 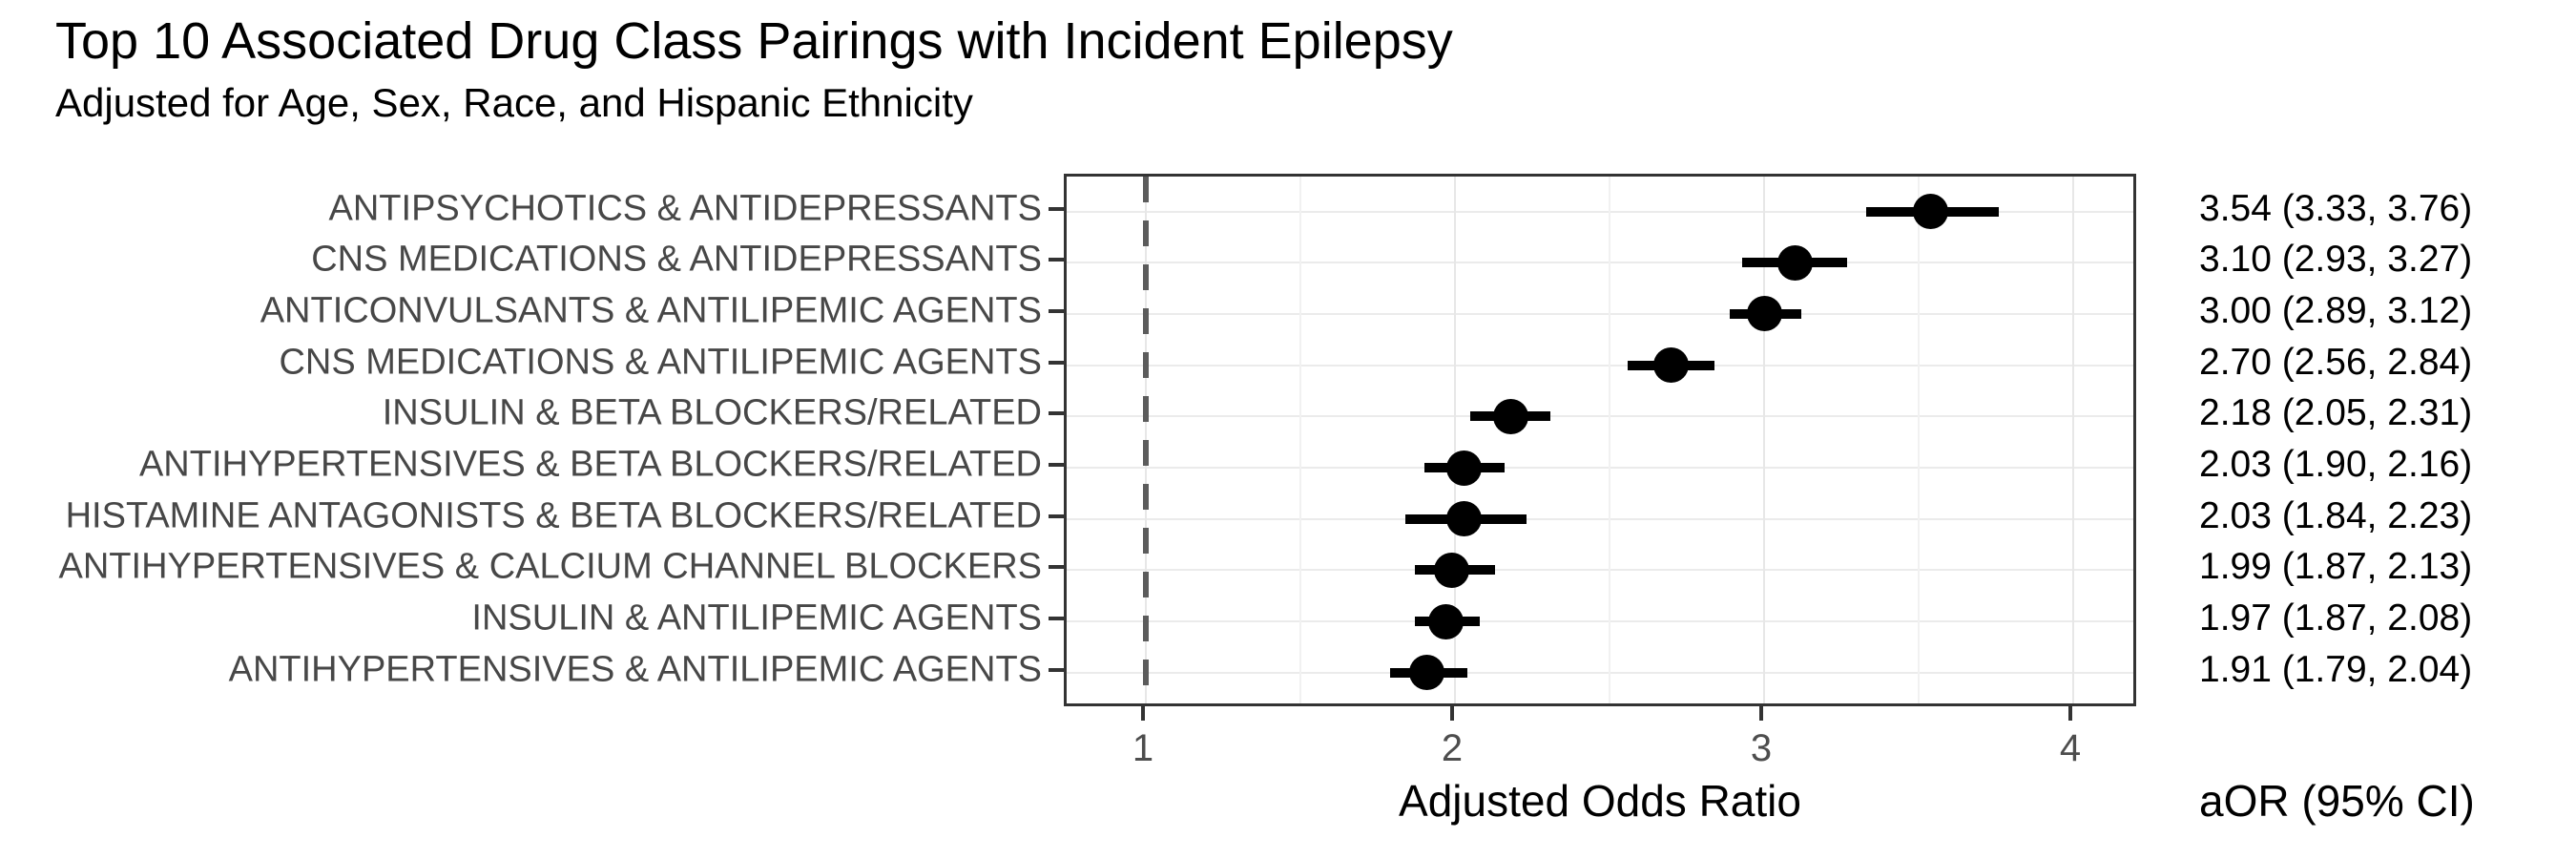 What do you see at coordinates (2336, 515) in the screenshot?
I see `aor-value: 2.03 (1.84, 2.23)` at bounding box center [2336, 515].